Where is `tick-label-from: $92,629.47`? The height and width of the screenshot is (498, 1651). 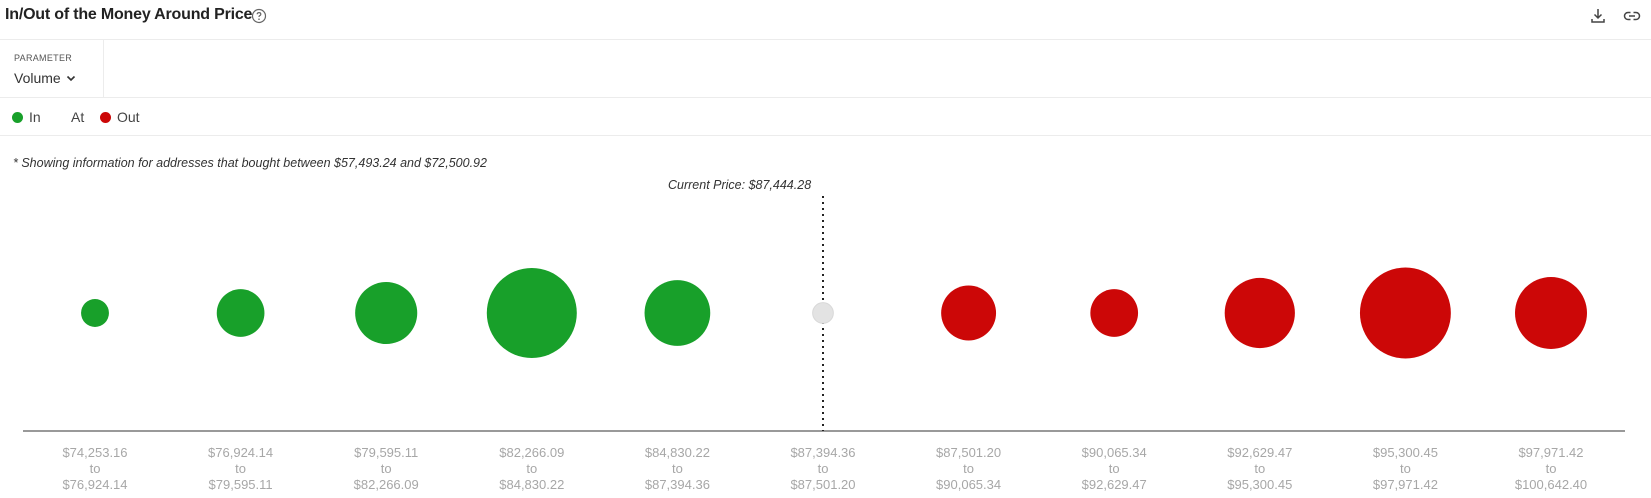 tick-label-from: $92,629.47 is located at coordinates (1259, 452).